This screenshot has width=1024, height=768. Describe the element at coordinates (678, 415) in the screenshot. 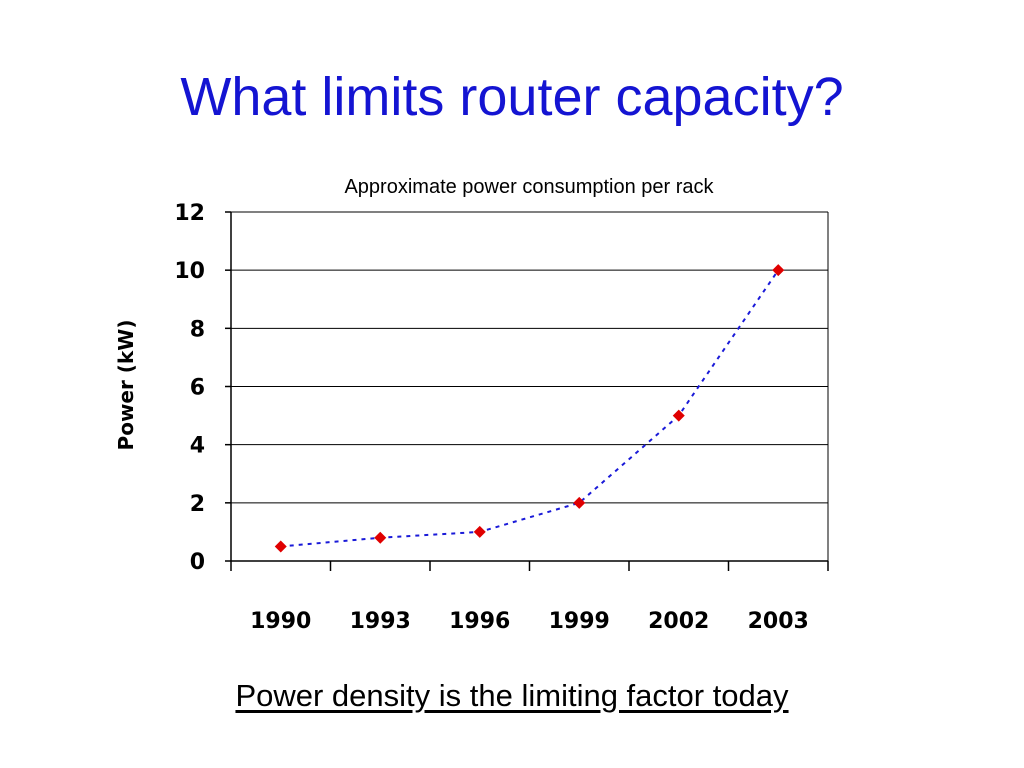

I see `data-point-2002` at that location.